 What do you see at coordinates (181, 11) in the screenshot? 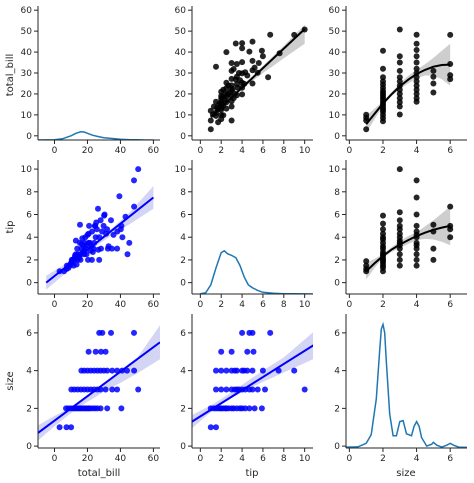
I see `y-tick-label: 60` at bounding box center [181, 11].